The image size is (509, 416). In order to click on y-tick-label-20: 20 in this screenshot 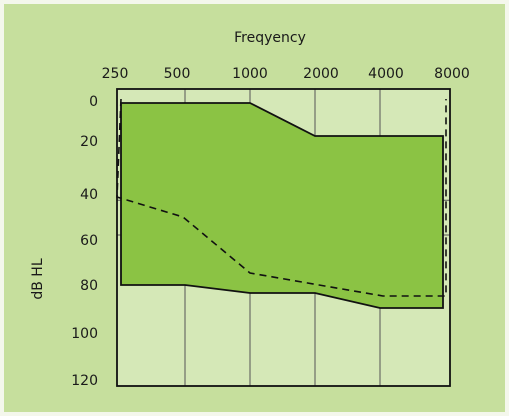, I will do `click(89, 142)`.